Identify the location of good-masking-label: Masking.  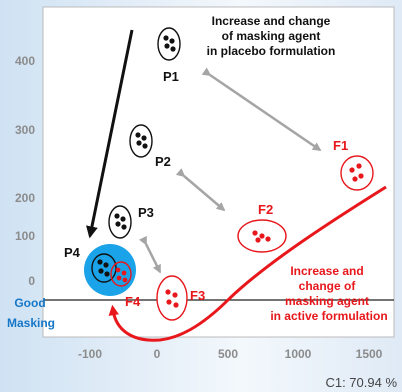
(31, 323).